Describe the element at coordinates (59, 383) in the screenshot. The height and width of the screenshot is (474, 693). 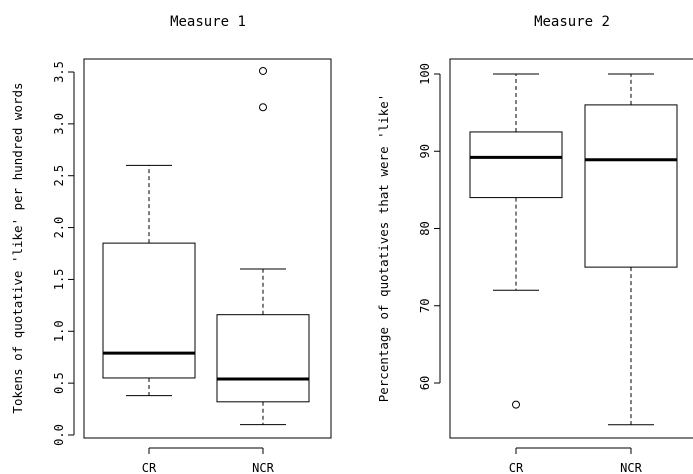
I see `y-tick-label: 0.5` at that location.